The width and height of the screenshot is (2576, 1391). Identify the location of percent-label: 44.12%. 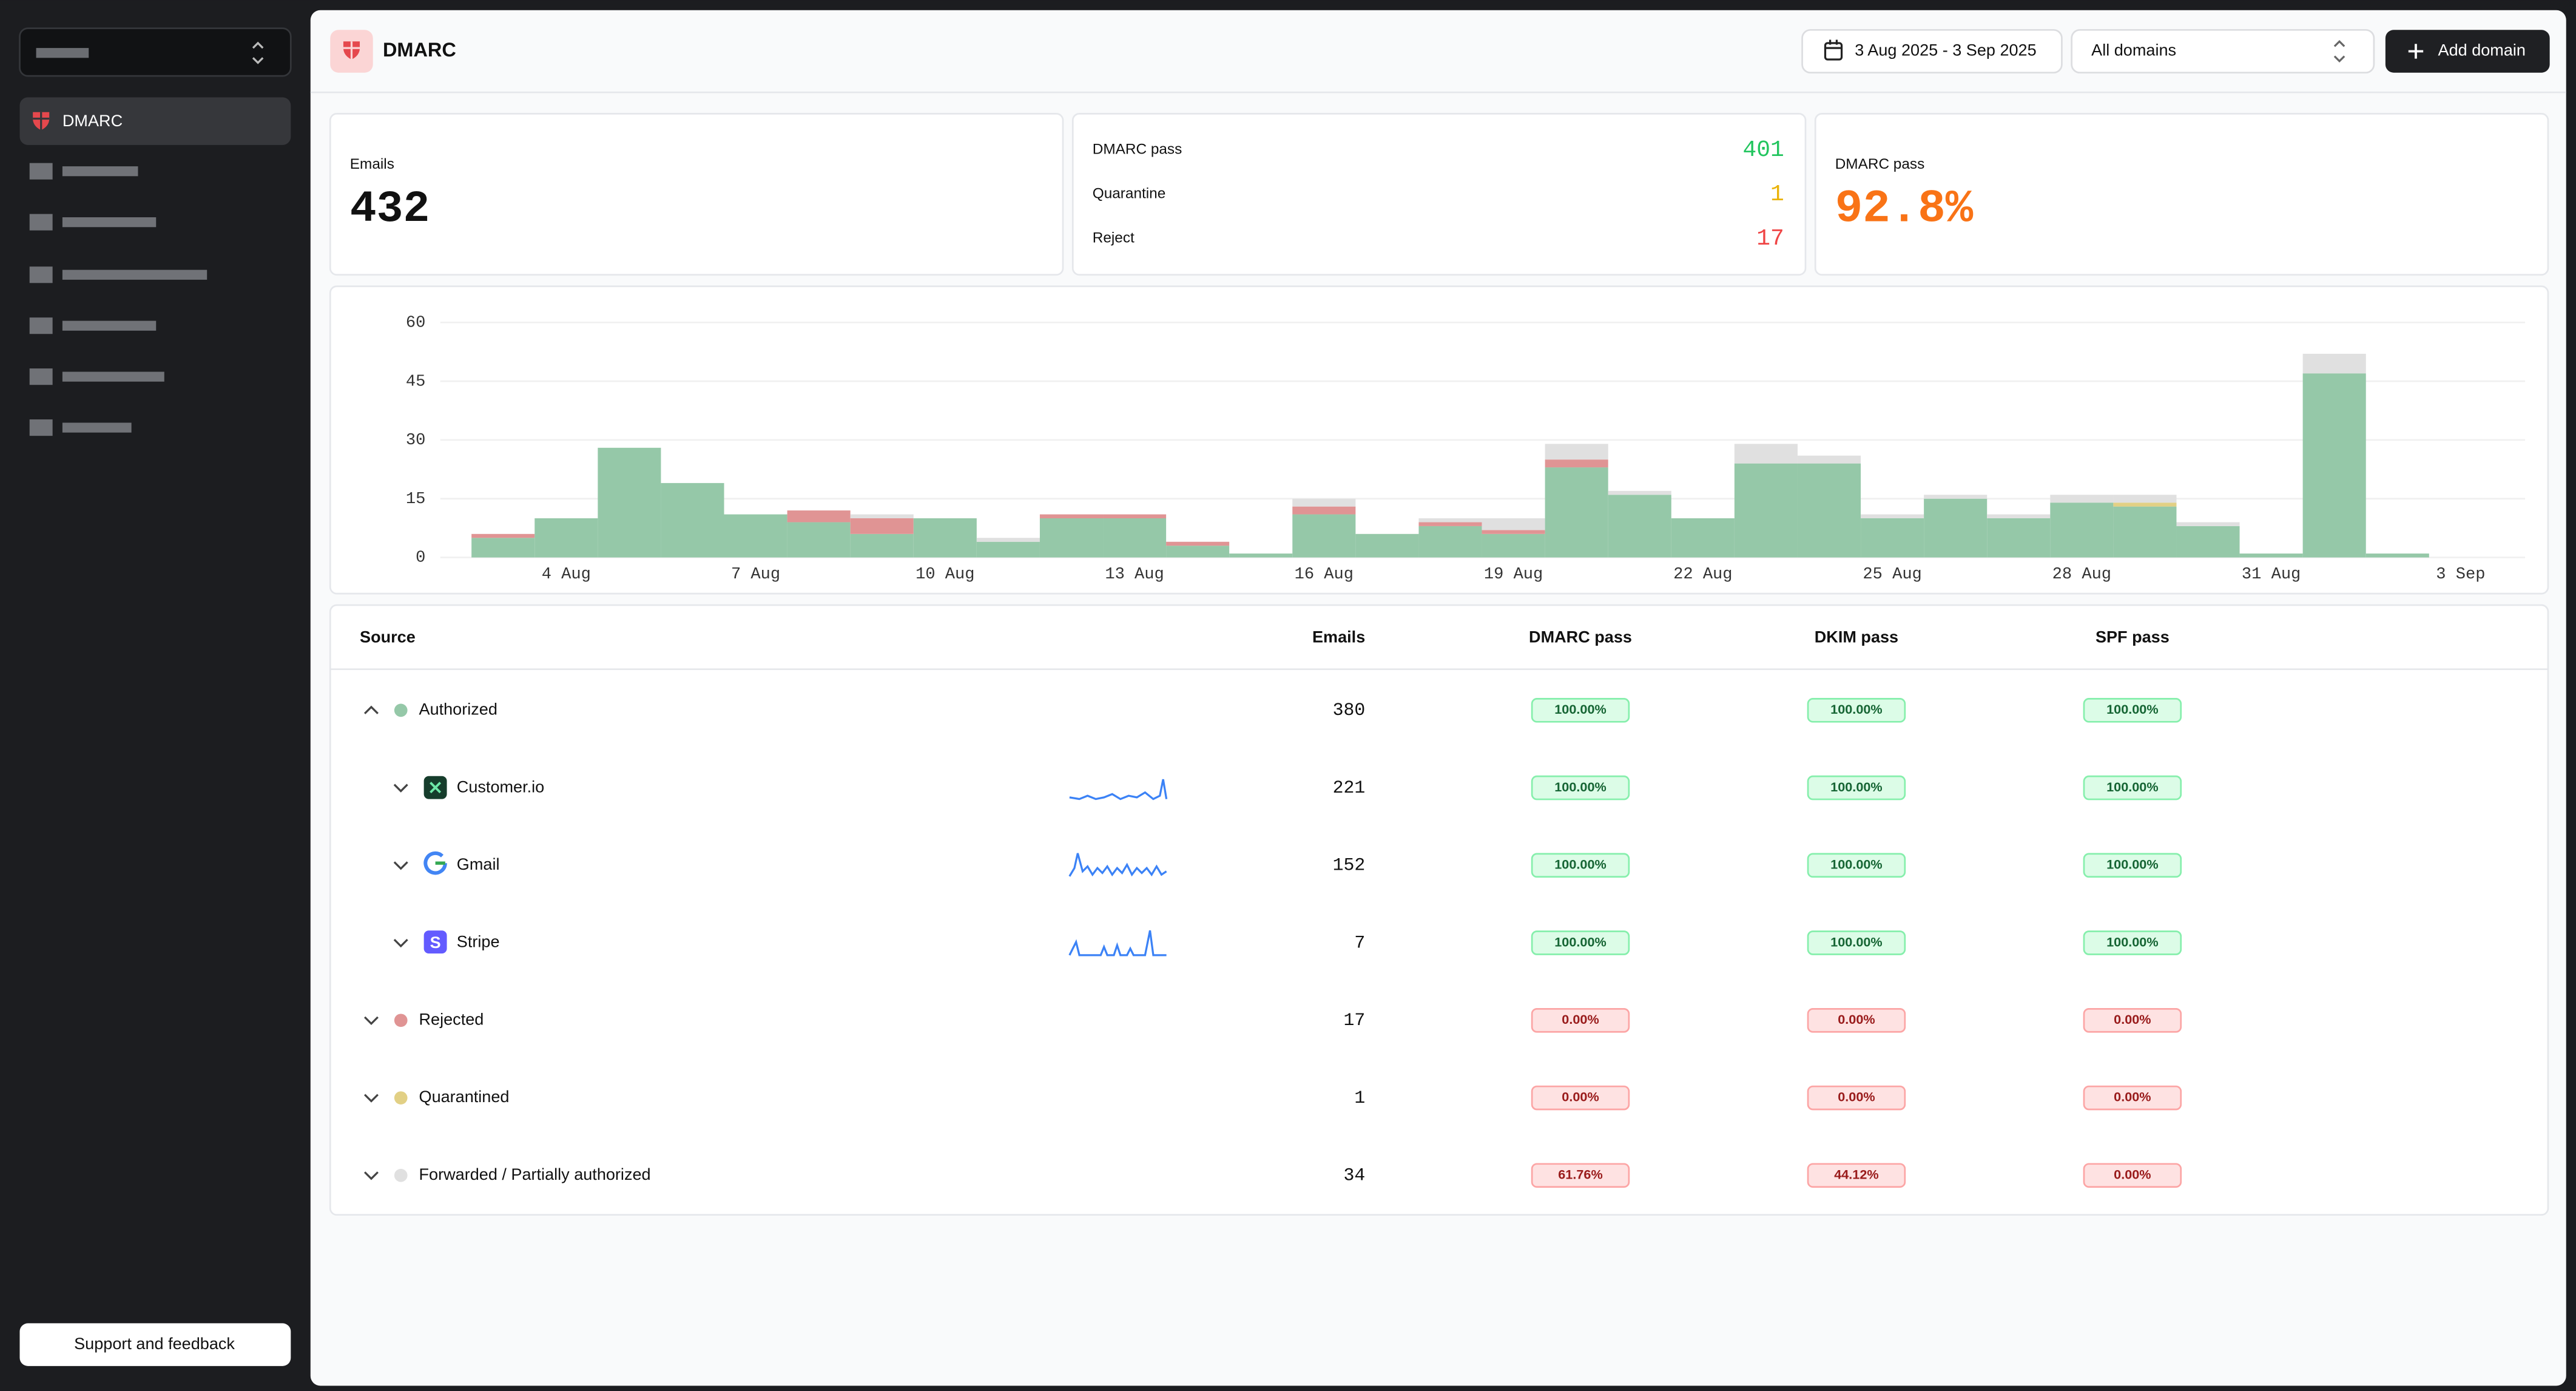
(1856, 1174).